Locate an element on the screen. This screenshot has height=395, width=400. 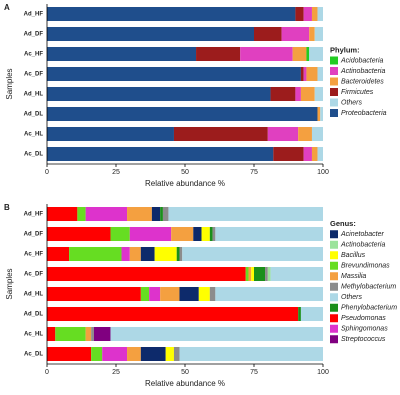
legend-label: Pseudomonas is located at coordinates (363, 318).